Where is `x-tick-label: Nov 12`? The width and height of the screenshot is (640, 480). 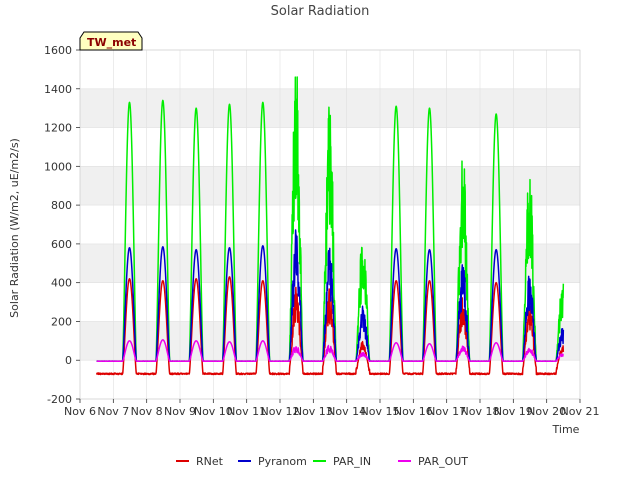
x-tick-label: Nov 12 is located at coordinates (280, 411).